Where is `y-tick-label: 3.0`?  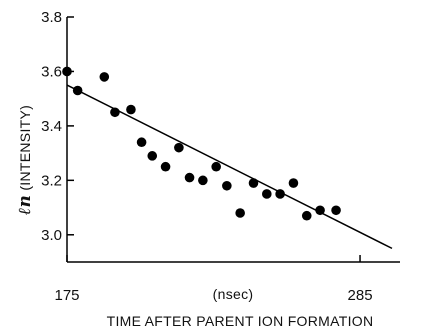
y-tick-label: 3.0 is located at coordinates (51, 235).